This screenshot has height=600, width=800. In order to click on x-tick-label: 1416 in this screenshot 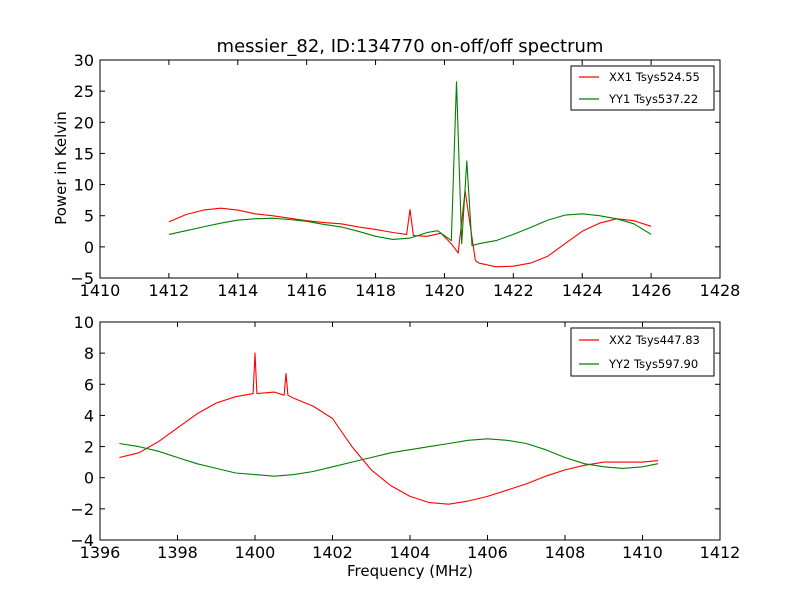, I will do `click(306, 290)`.